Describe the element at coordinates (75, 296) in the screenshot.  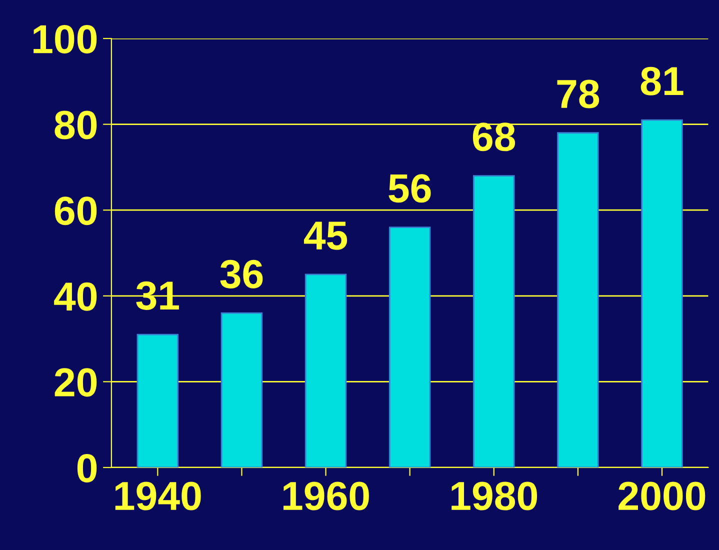
I see `y-tick-label: 40` at that location.